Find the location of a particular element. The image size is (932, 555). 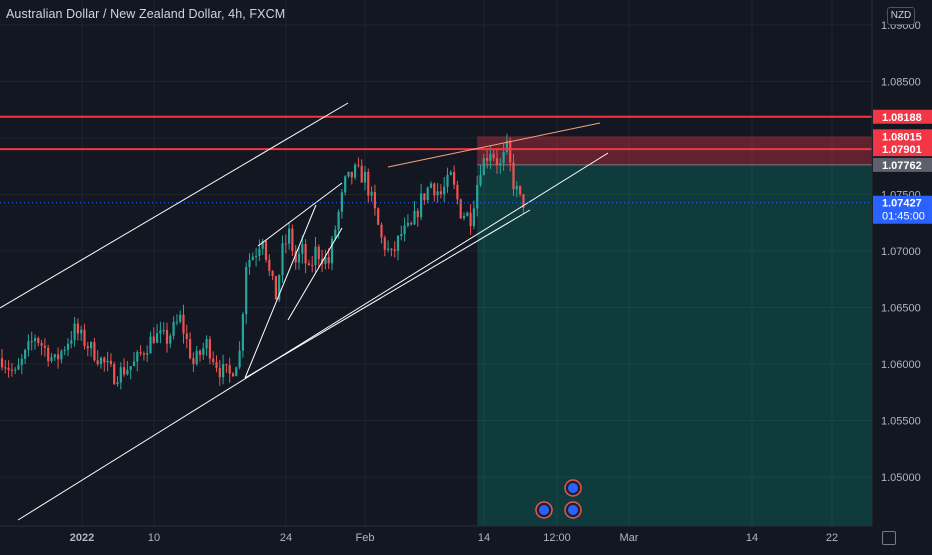

pennant-left-line is located at coordinates (280, 291).